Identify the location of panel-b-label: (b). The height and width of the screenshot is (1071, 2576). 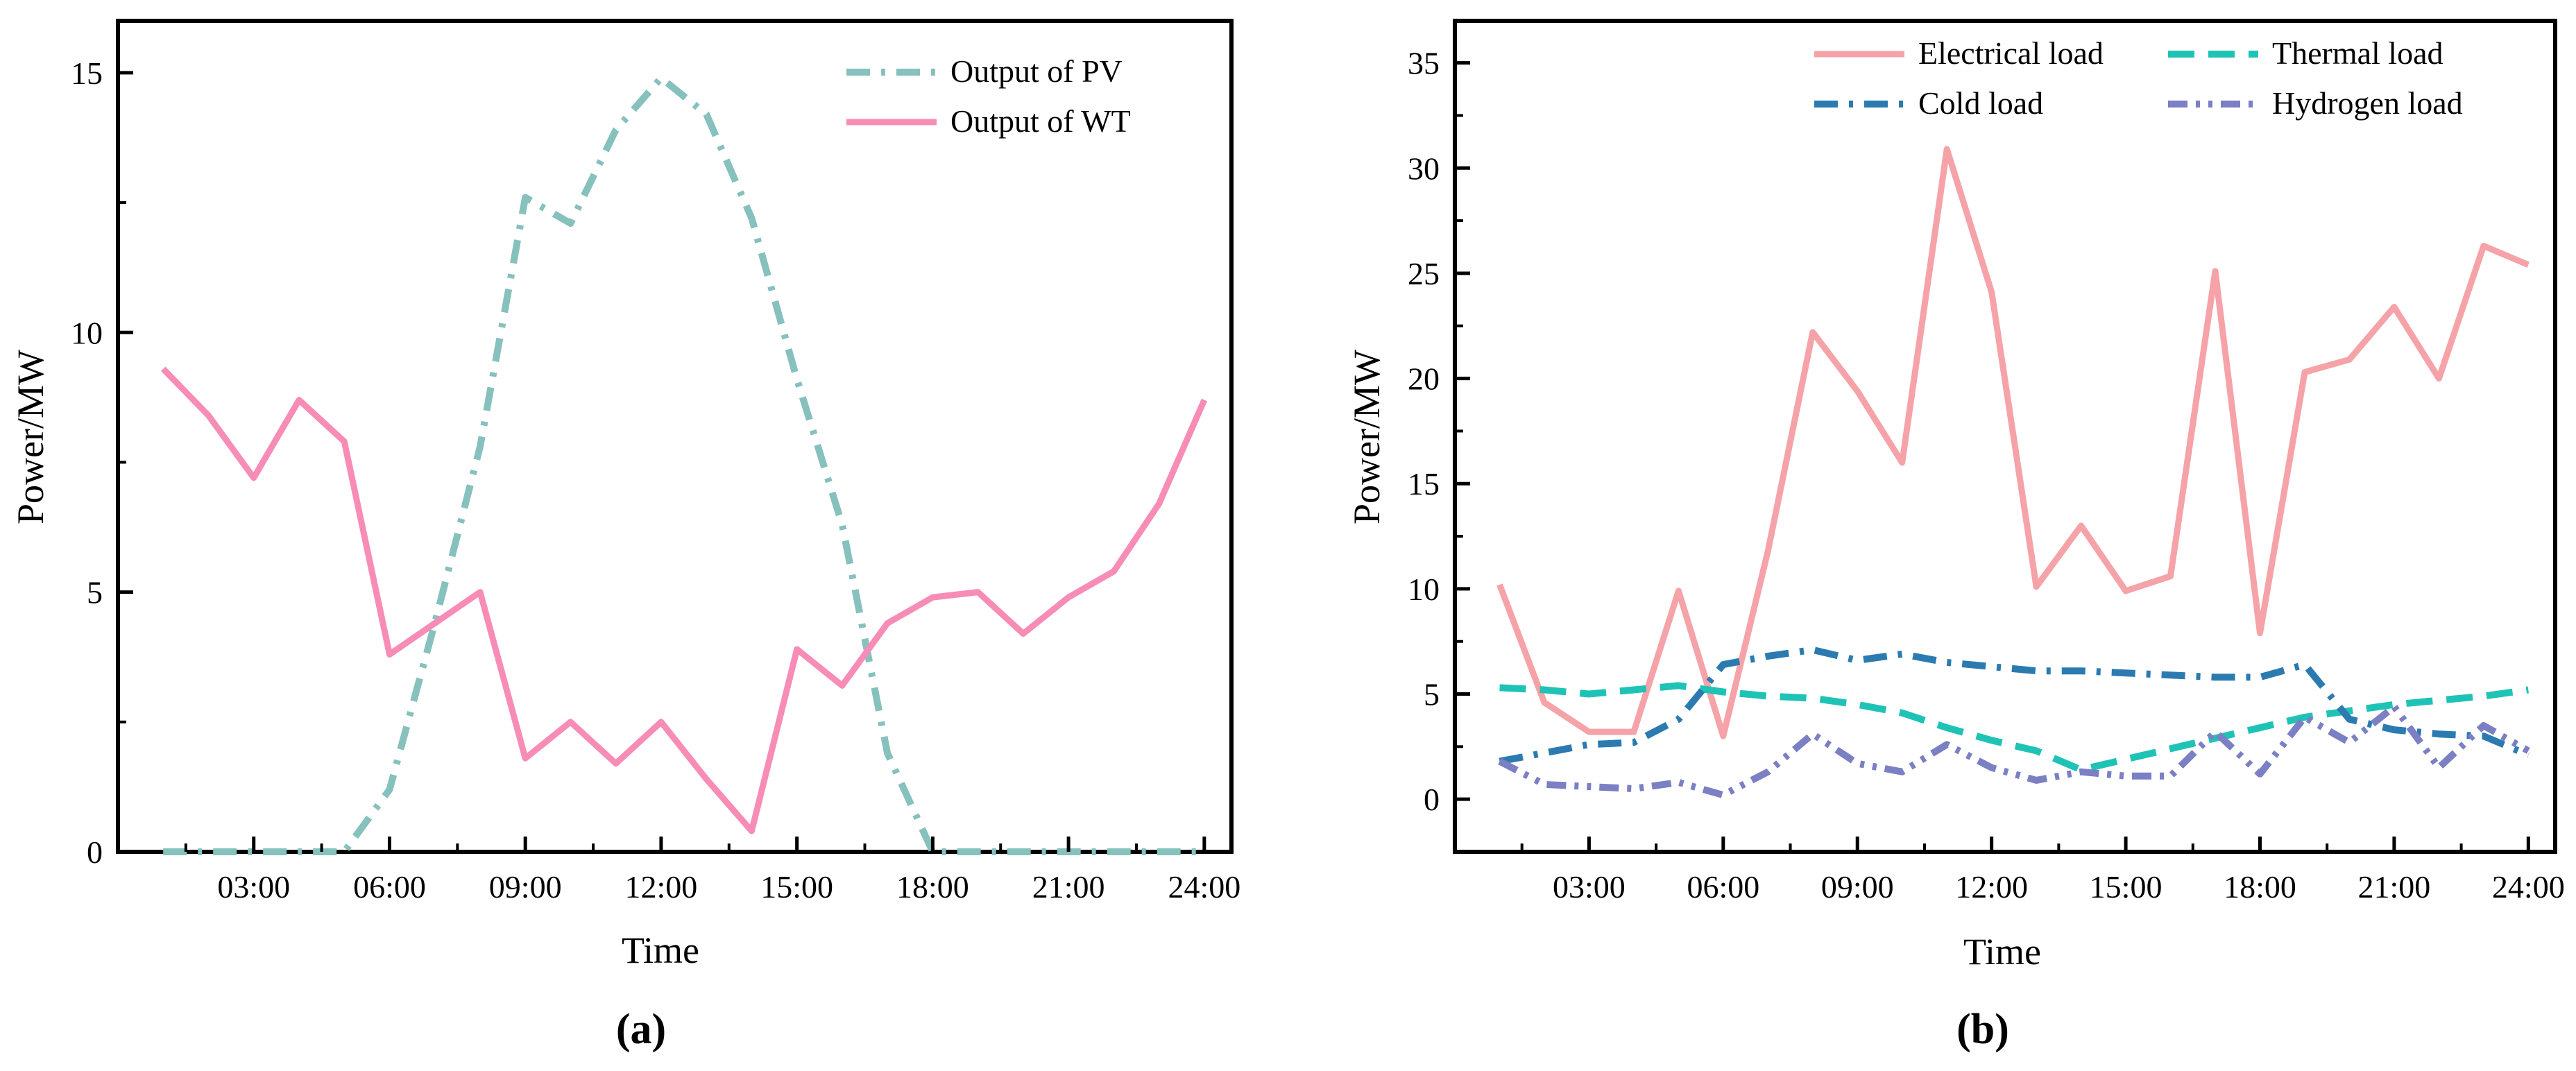
(1982, 1029).